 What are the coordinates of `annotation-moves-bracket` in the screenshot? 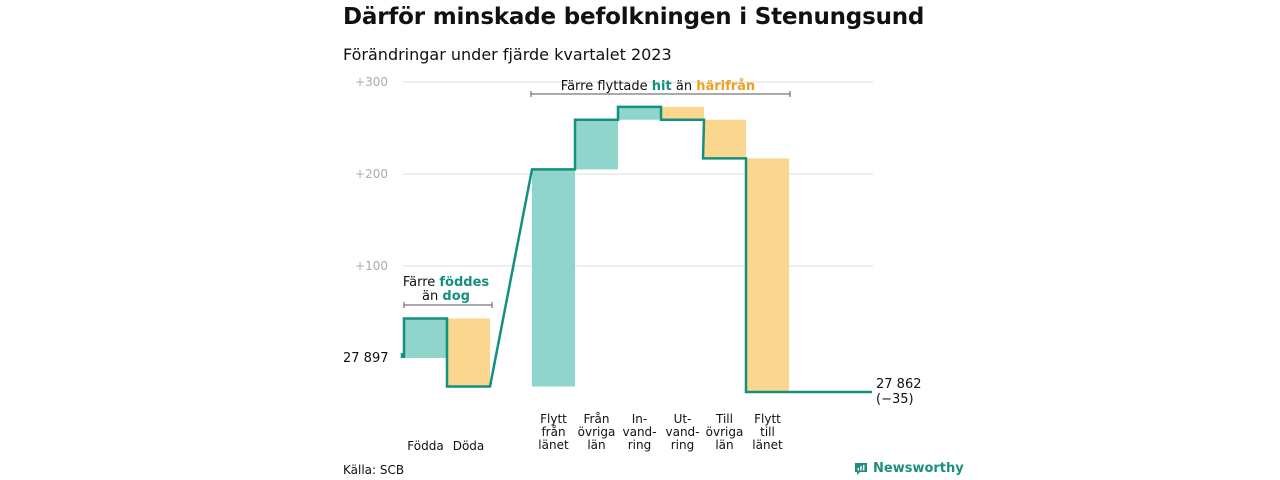 It's located at (660, 94).